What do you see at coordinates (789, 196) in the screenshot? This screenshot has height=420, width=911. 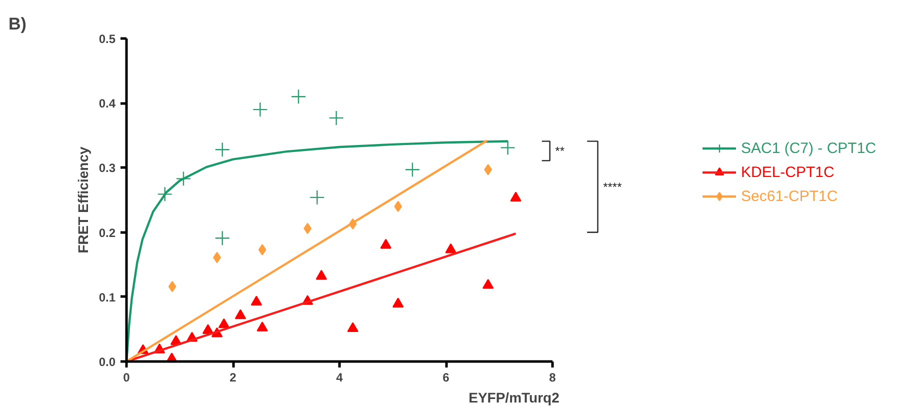 I see `legend-label: Sec61-CPT1C` at bounding box center [789, 196].